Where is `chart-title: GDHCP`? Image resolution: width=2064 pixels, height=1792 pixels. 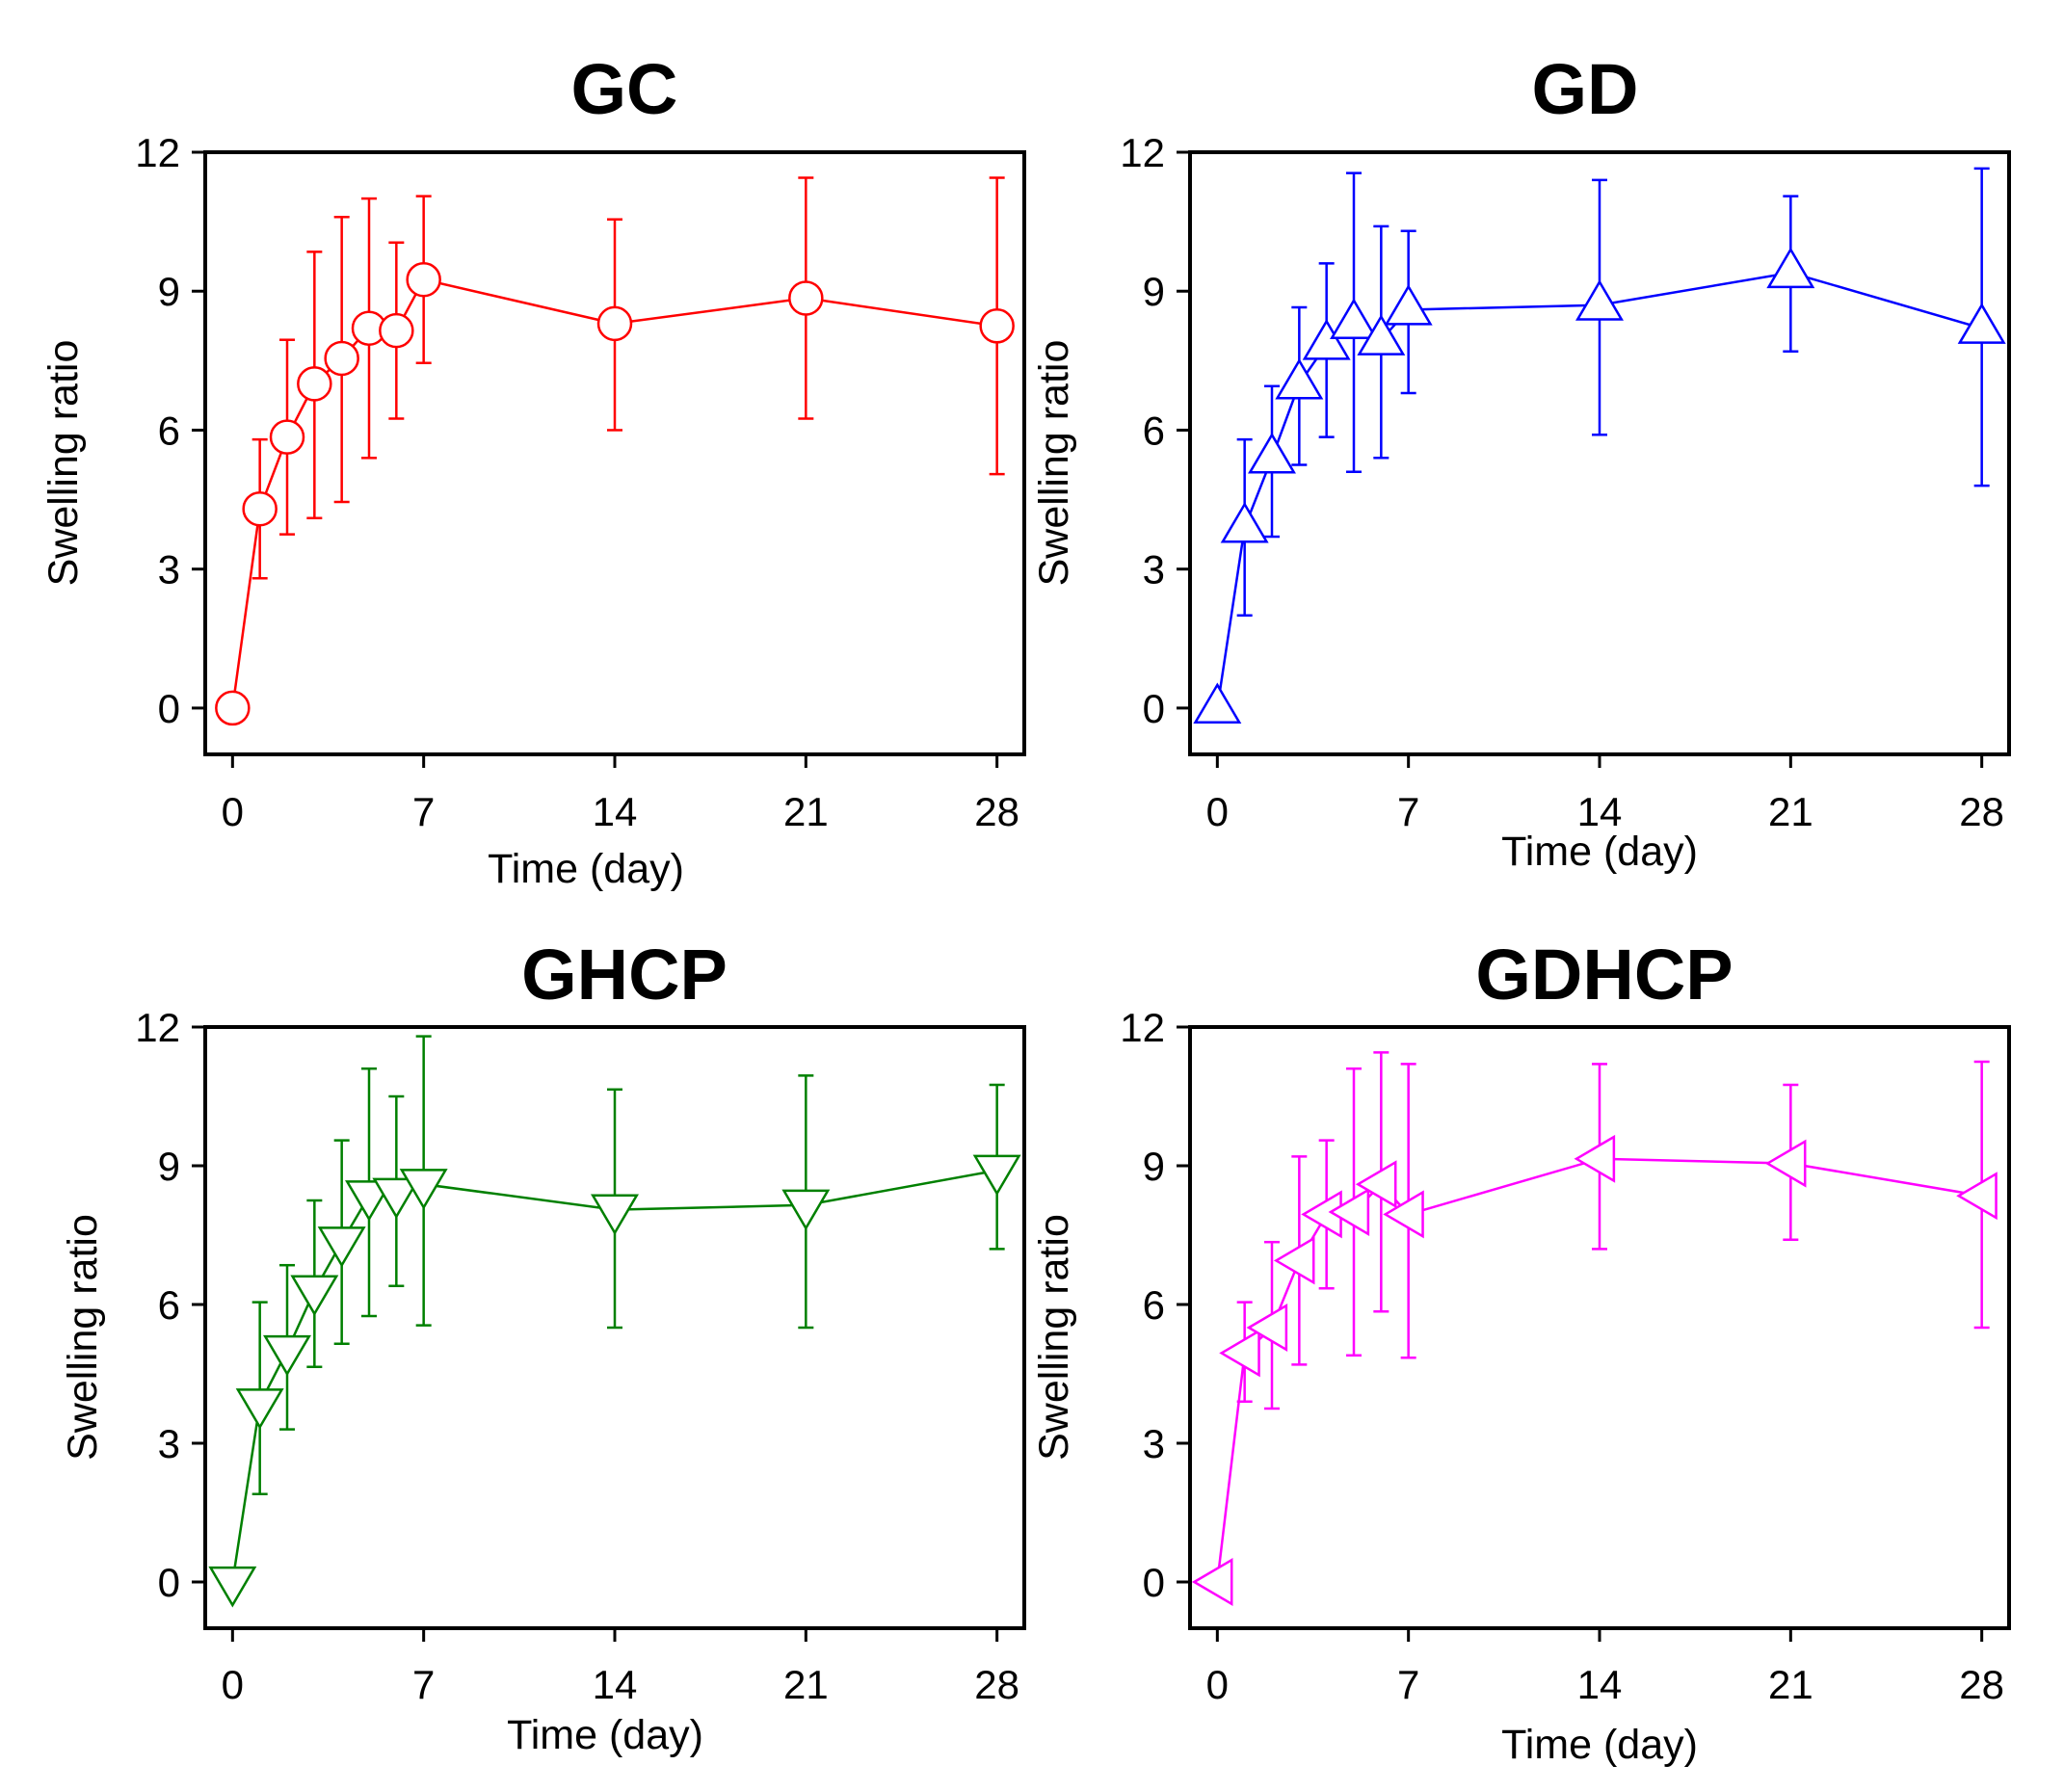
chart-title: GDHCP is located at coordinates (1604, 975).